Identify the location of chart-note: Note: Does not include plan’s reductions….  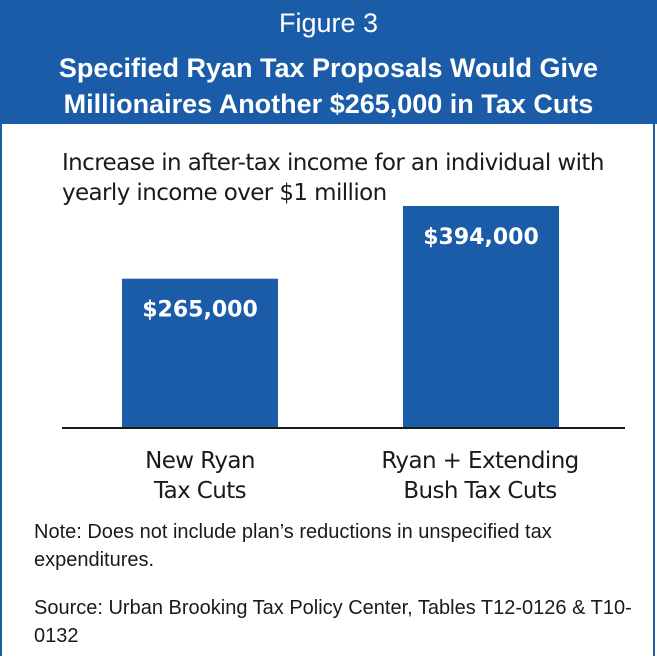
(293, 546).